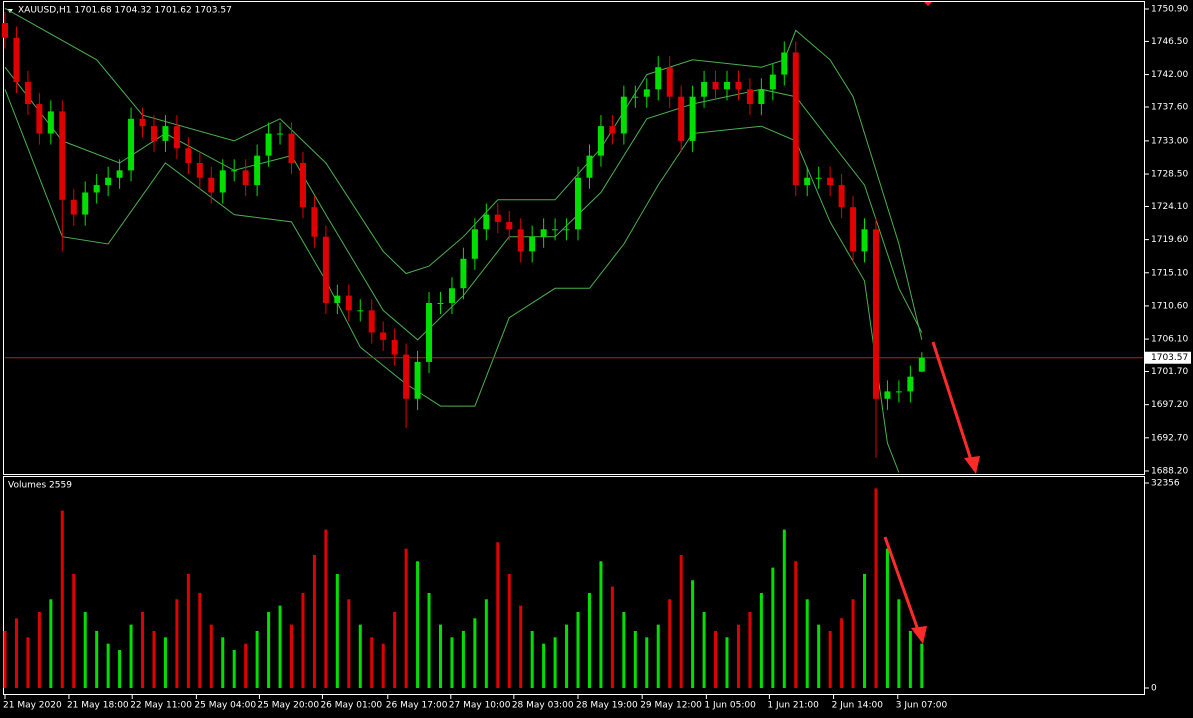 The width and height of the screenshot is (1193, 718). Describe the element at coordinates (1169, 273) in the screenshot. I see `y-tick-label: 1715.10` at that location.